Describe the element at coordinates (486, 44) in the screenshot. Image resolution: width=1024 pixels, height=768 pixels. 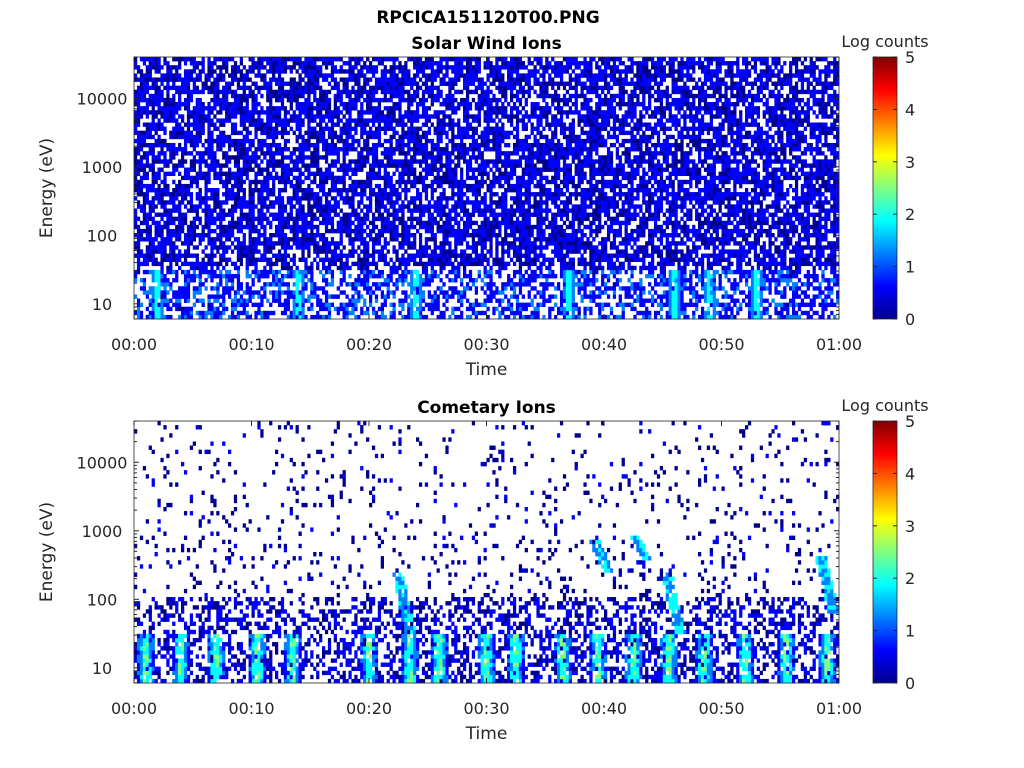
I see `panel-title: Solar Wind Ions` at that location.